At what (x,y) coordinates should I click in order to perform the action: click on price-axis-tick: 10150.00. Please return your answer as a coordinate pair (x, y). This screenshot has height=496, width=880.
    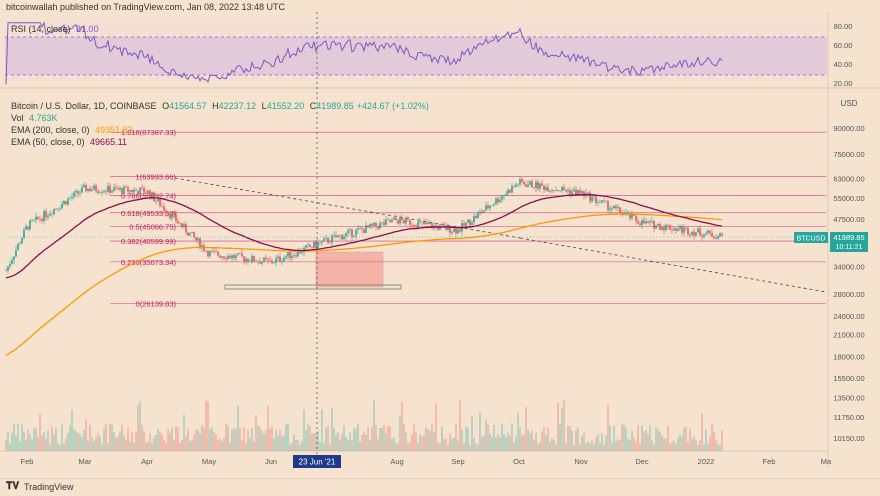
    Looking at the image, I should click on (848, 438).